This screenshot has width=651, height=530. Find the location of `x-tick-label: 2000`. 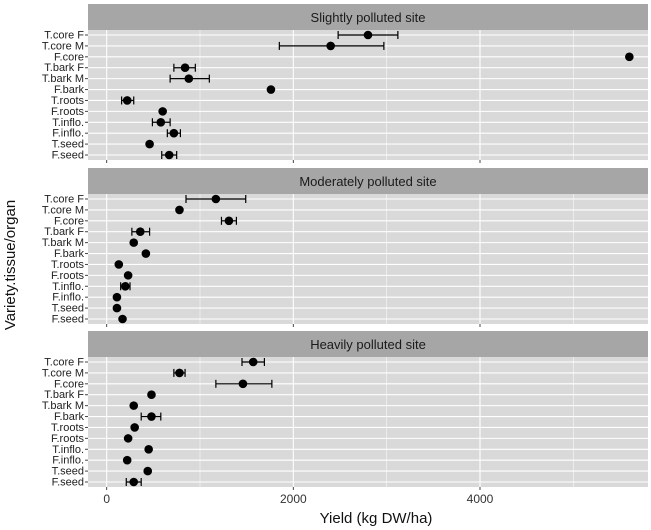

x-tick-label: 2000 is located at coordinates (293, 499).